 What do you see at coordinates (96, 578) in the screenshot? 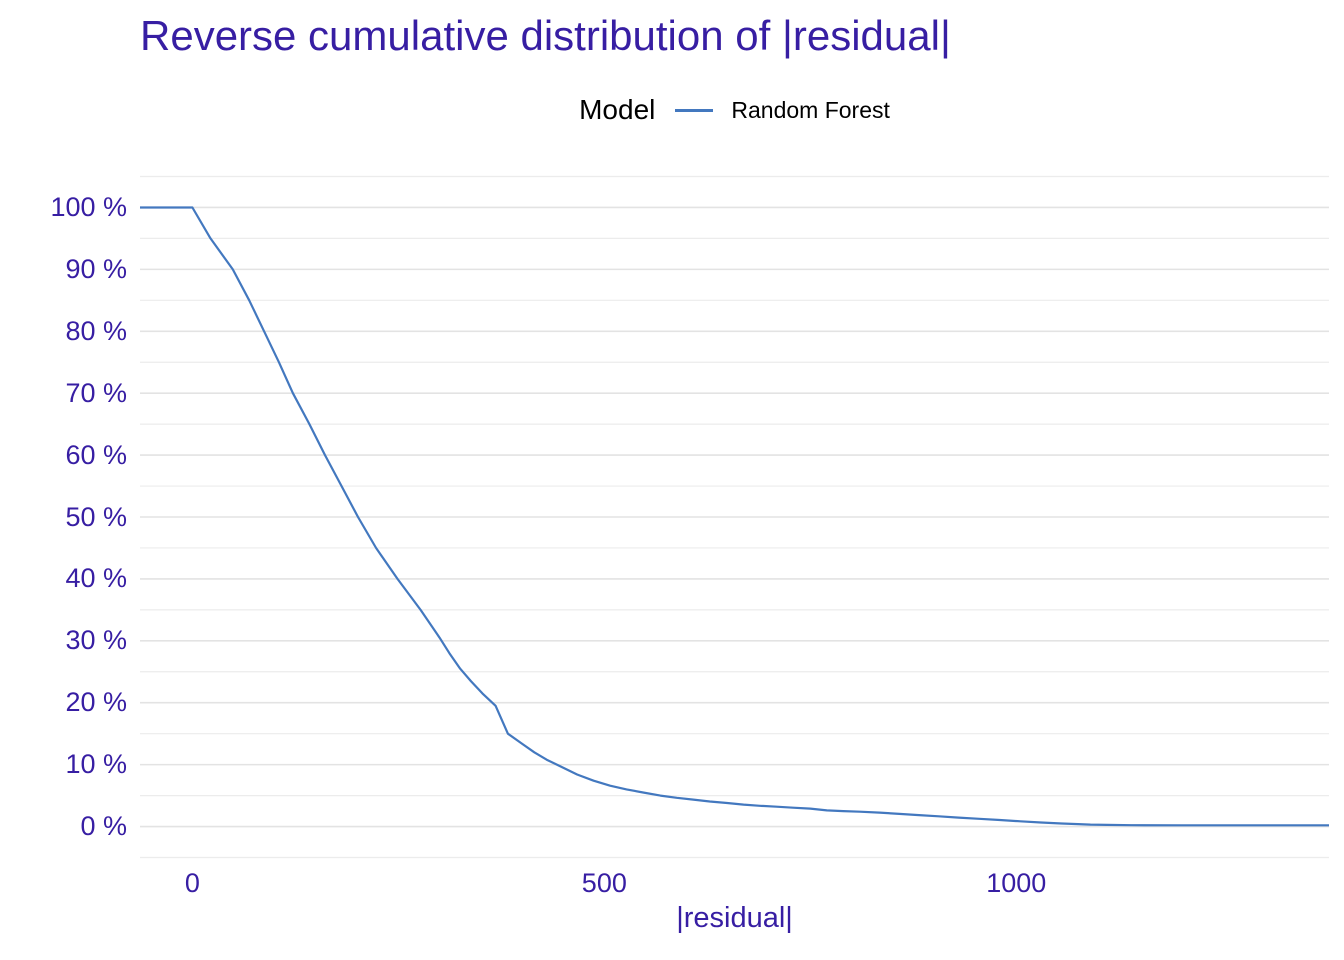
I see `y-tick-label: 40 %` at bounding box center [96, 578].